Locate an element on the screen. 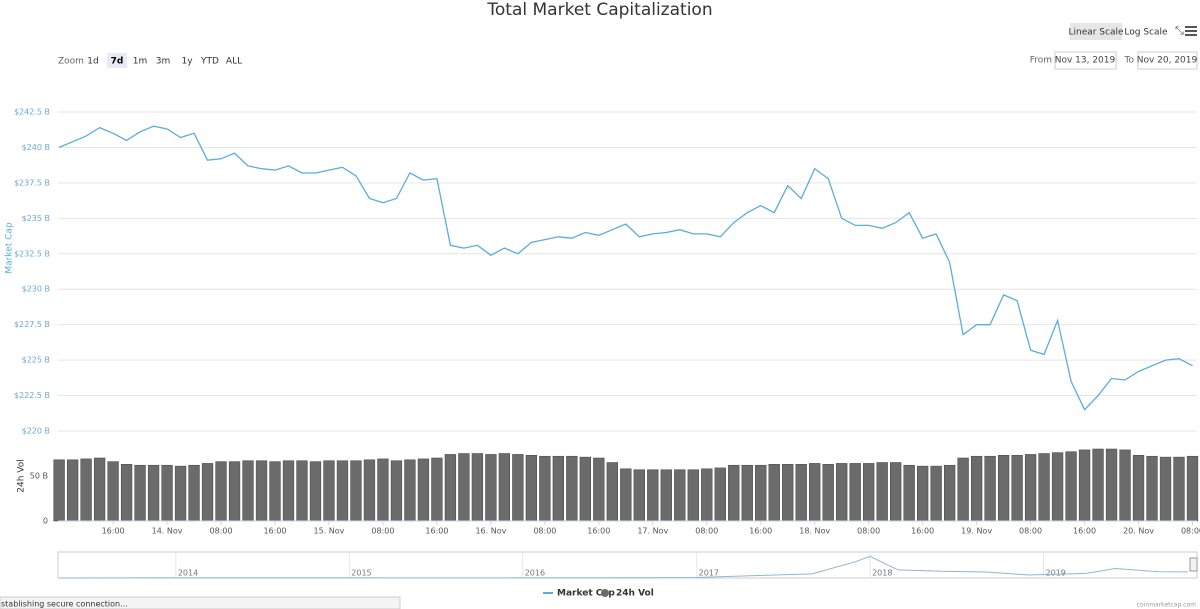 The height and width of the screenshot is (609, 1200). zoom-button: 7d is located at coordinates (117, 62).